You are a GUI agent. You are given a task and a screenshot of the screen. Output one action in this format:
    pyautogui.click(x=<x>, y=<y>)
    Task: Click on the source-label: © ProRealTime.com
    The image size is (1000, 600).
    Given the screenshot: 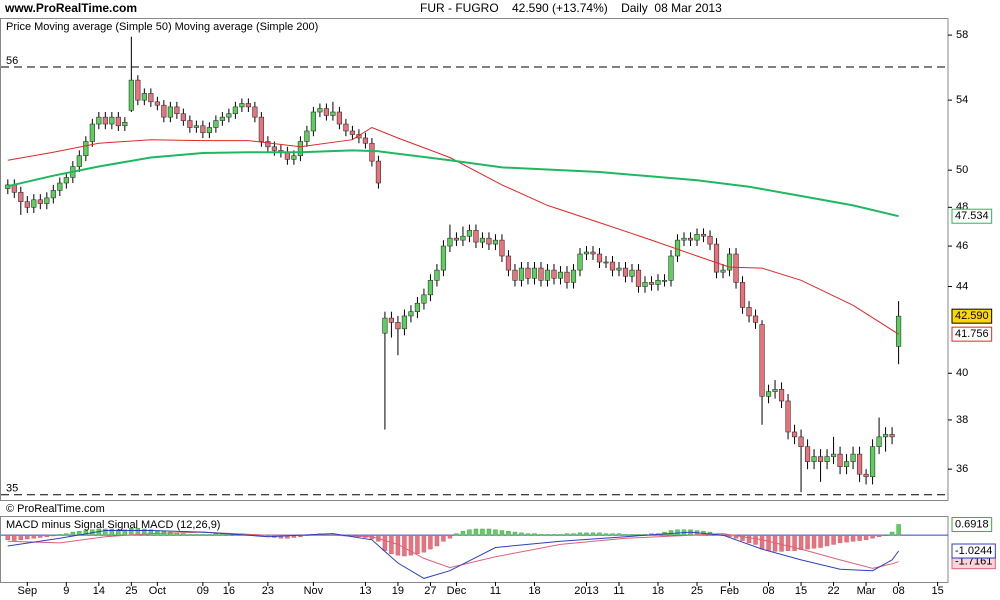 What is the action you would take?
    pyautogui.click(x=55, y=509)
    